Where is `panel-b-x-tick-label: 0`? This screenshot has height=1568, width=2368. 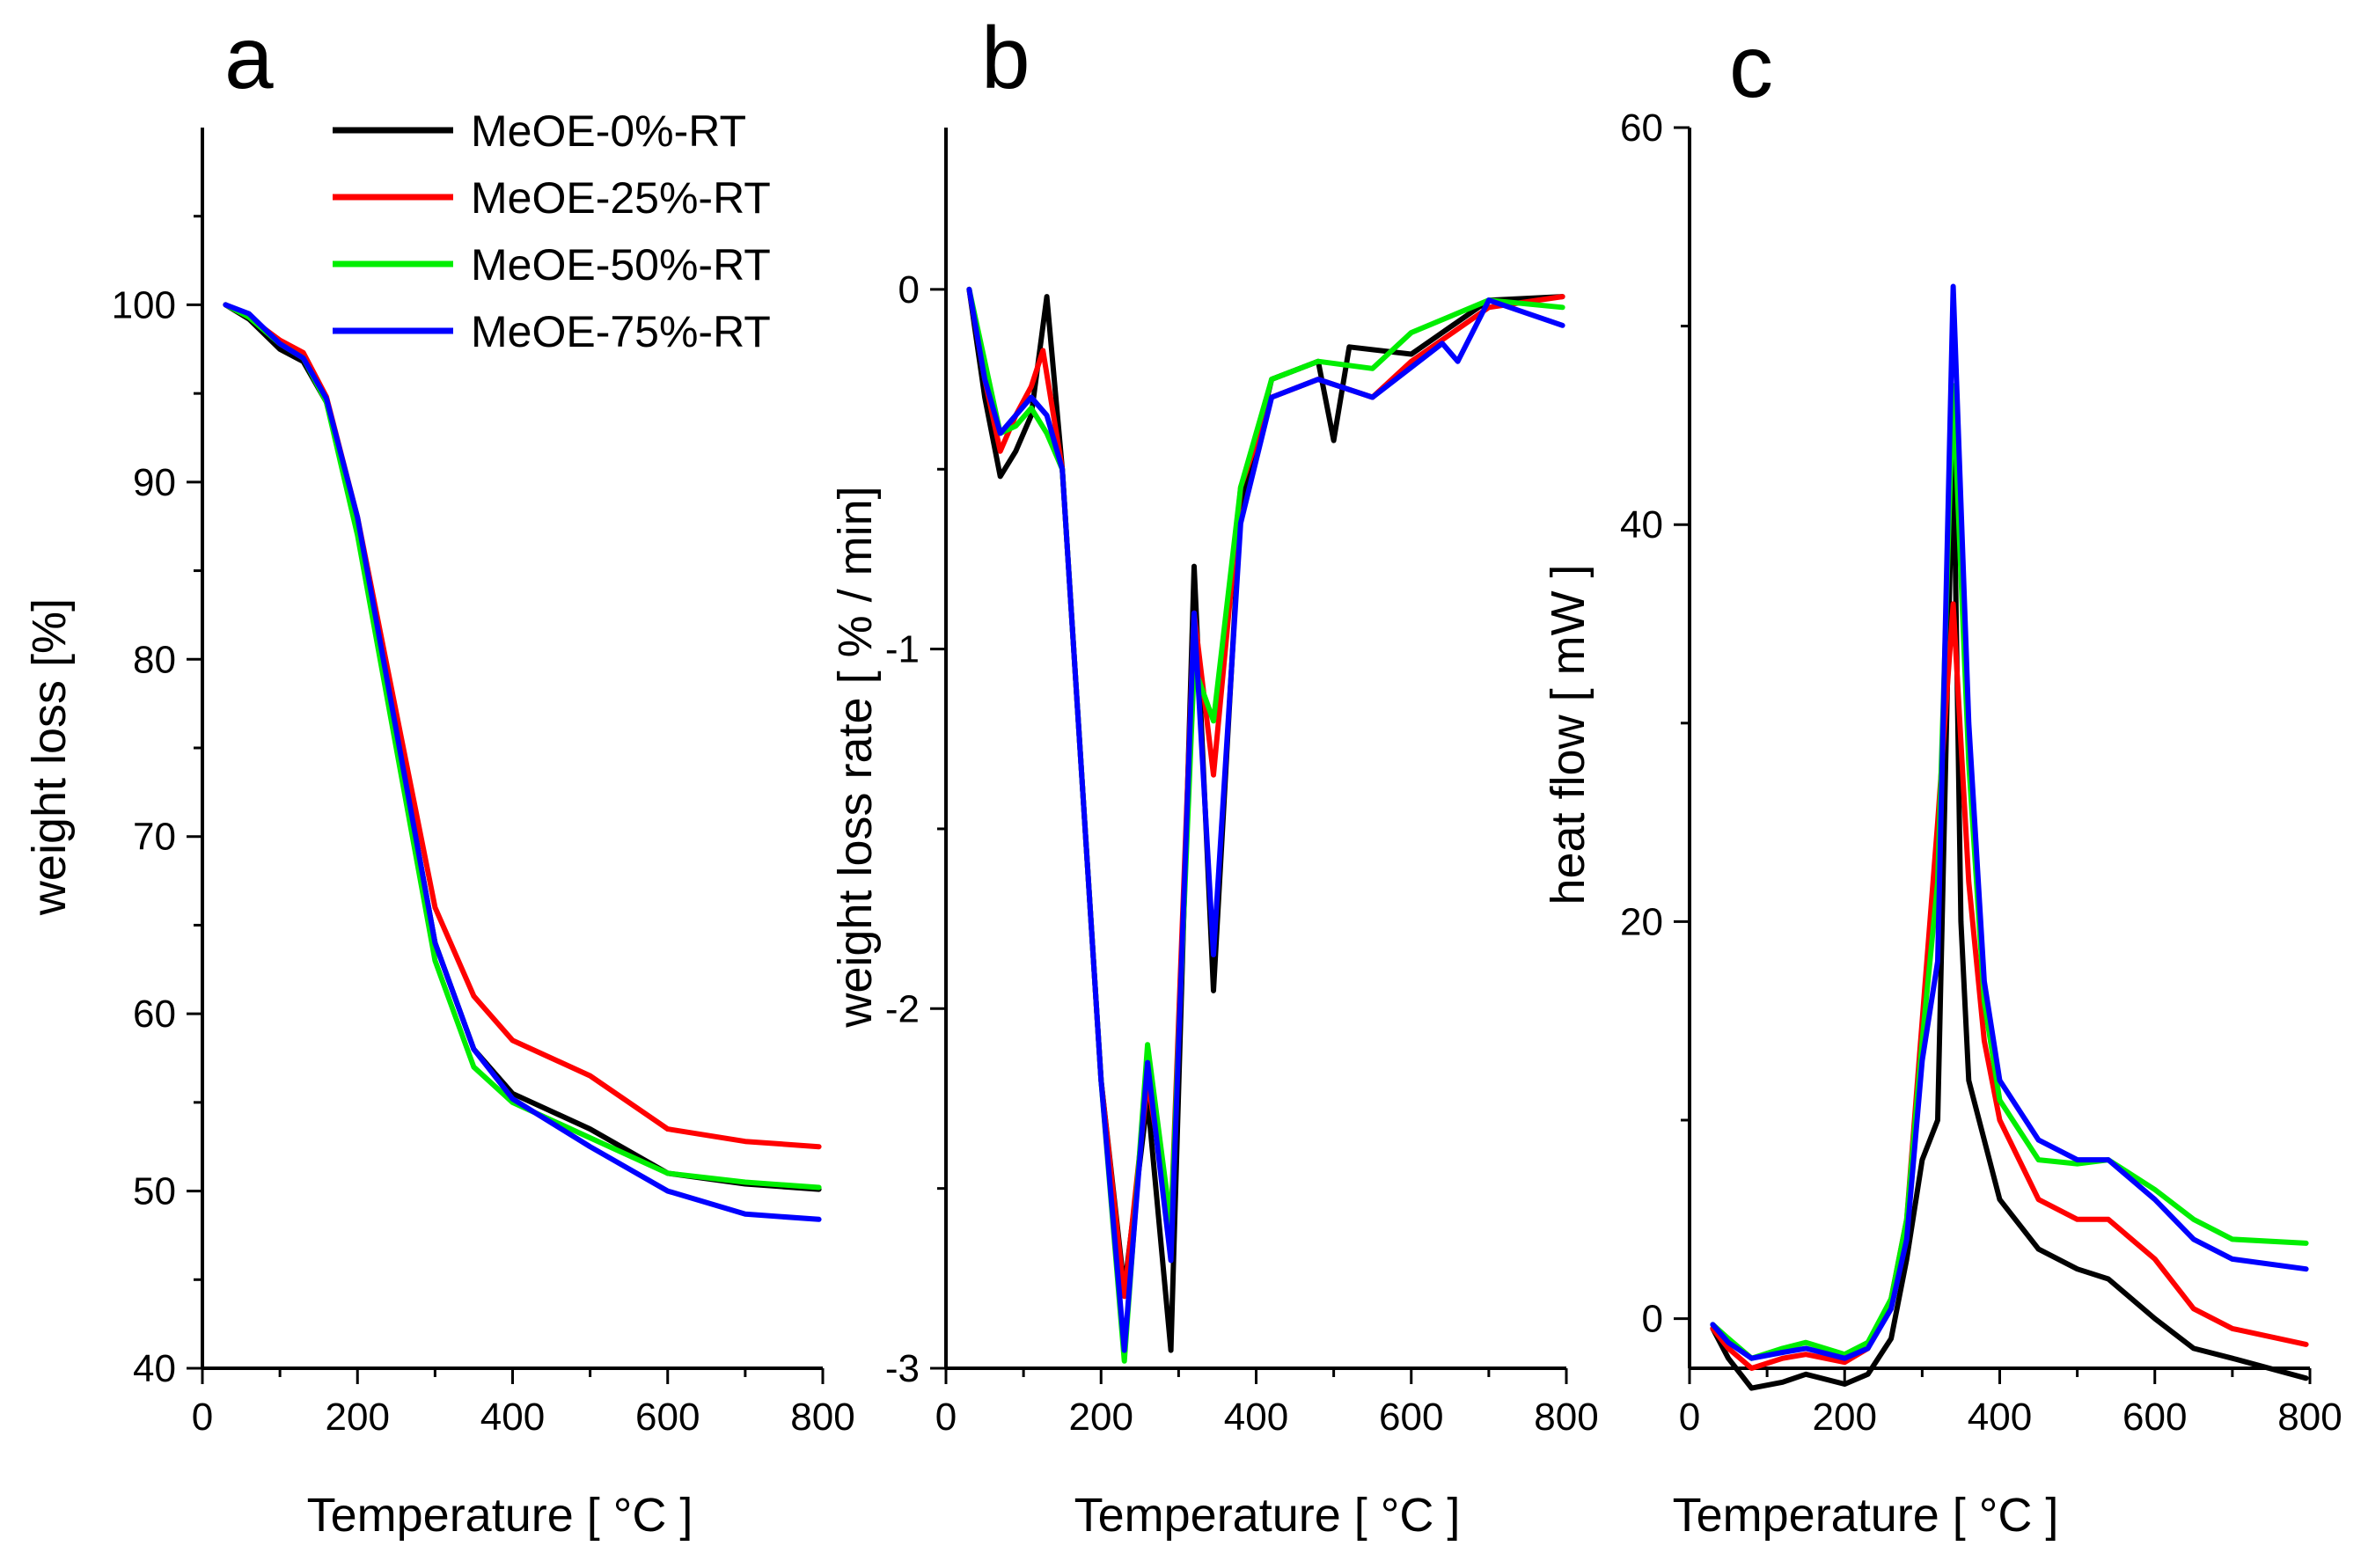 panel-b-x-tick-label: 0 is located at coordinates (946, 1417).